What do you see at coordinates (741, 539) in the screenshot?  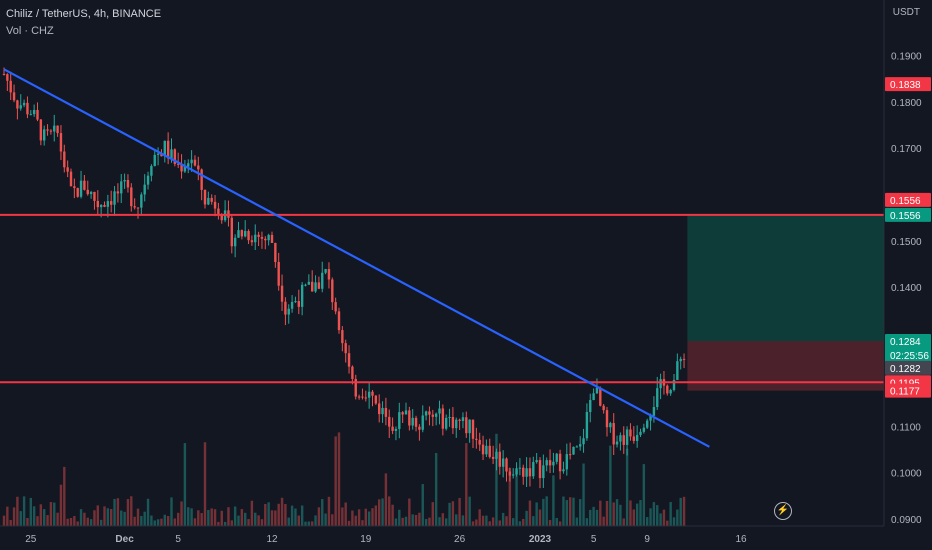 I see `time-tick: 16` at bounding box center [741, 539].